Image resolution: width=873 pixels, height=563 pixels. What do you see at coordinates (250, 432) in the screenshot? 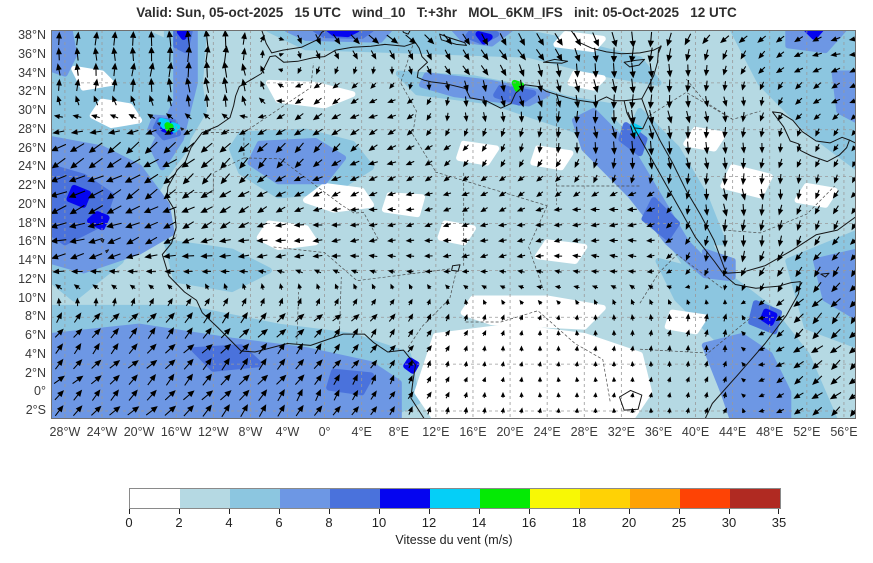
I see `lon-tick-label: 8°W` at bounding box center [250, 432].